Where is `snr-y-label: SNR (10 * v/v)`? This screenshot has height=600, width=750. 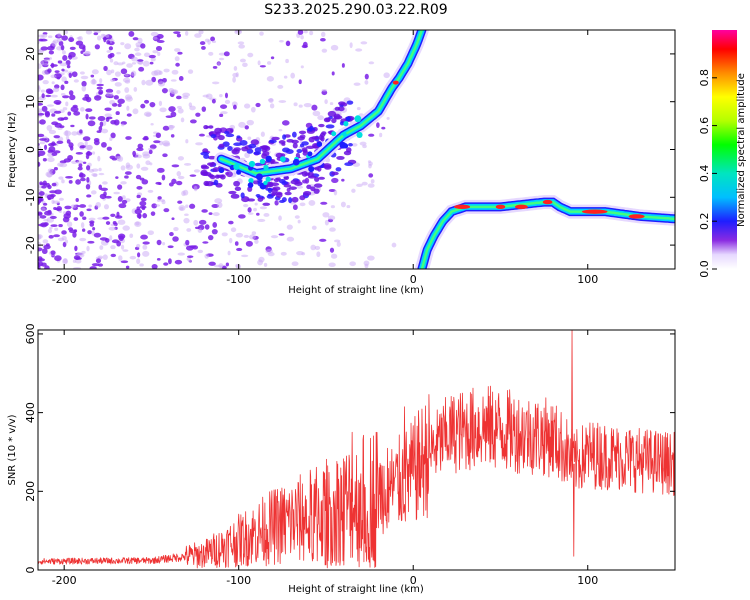
snr-y-label: SNR (10 * v/v) is located at coordinates (12, 449).